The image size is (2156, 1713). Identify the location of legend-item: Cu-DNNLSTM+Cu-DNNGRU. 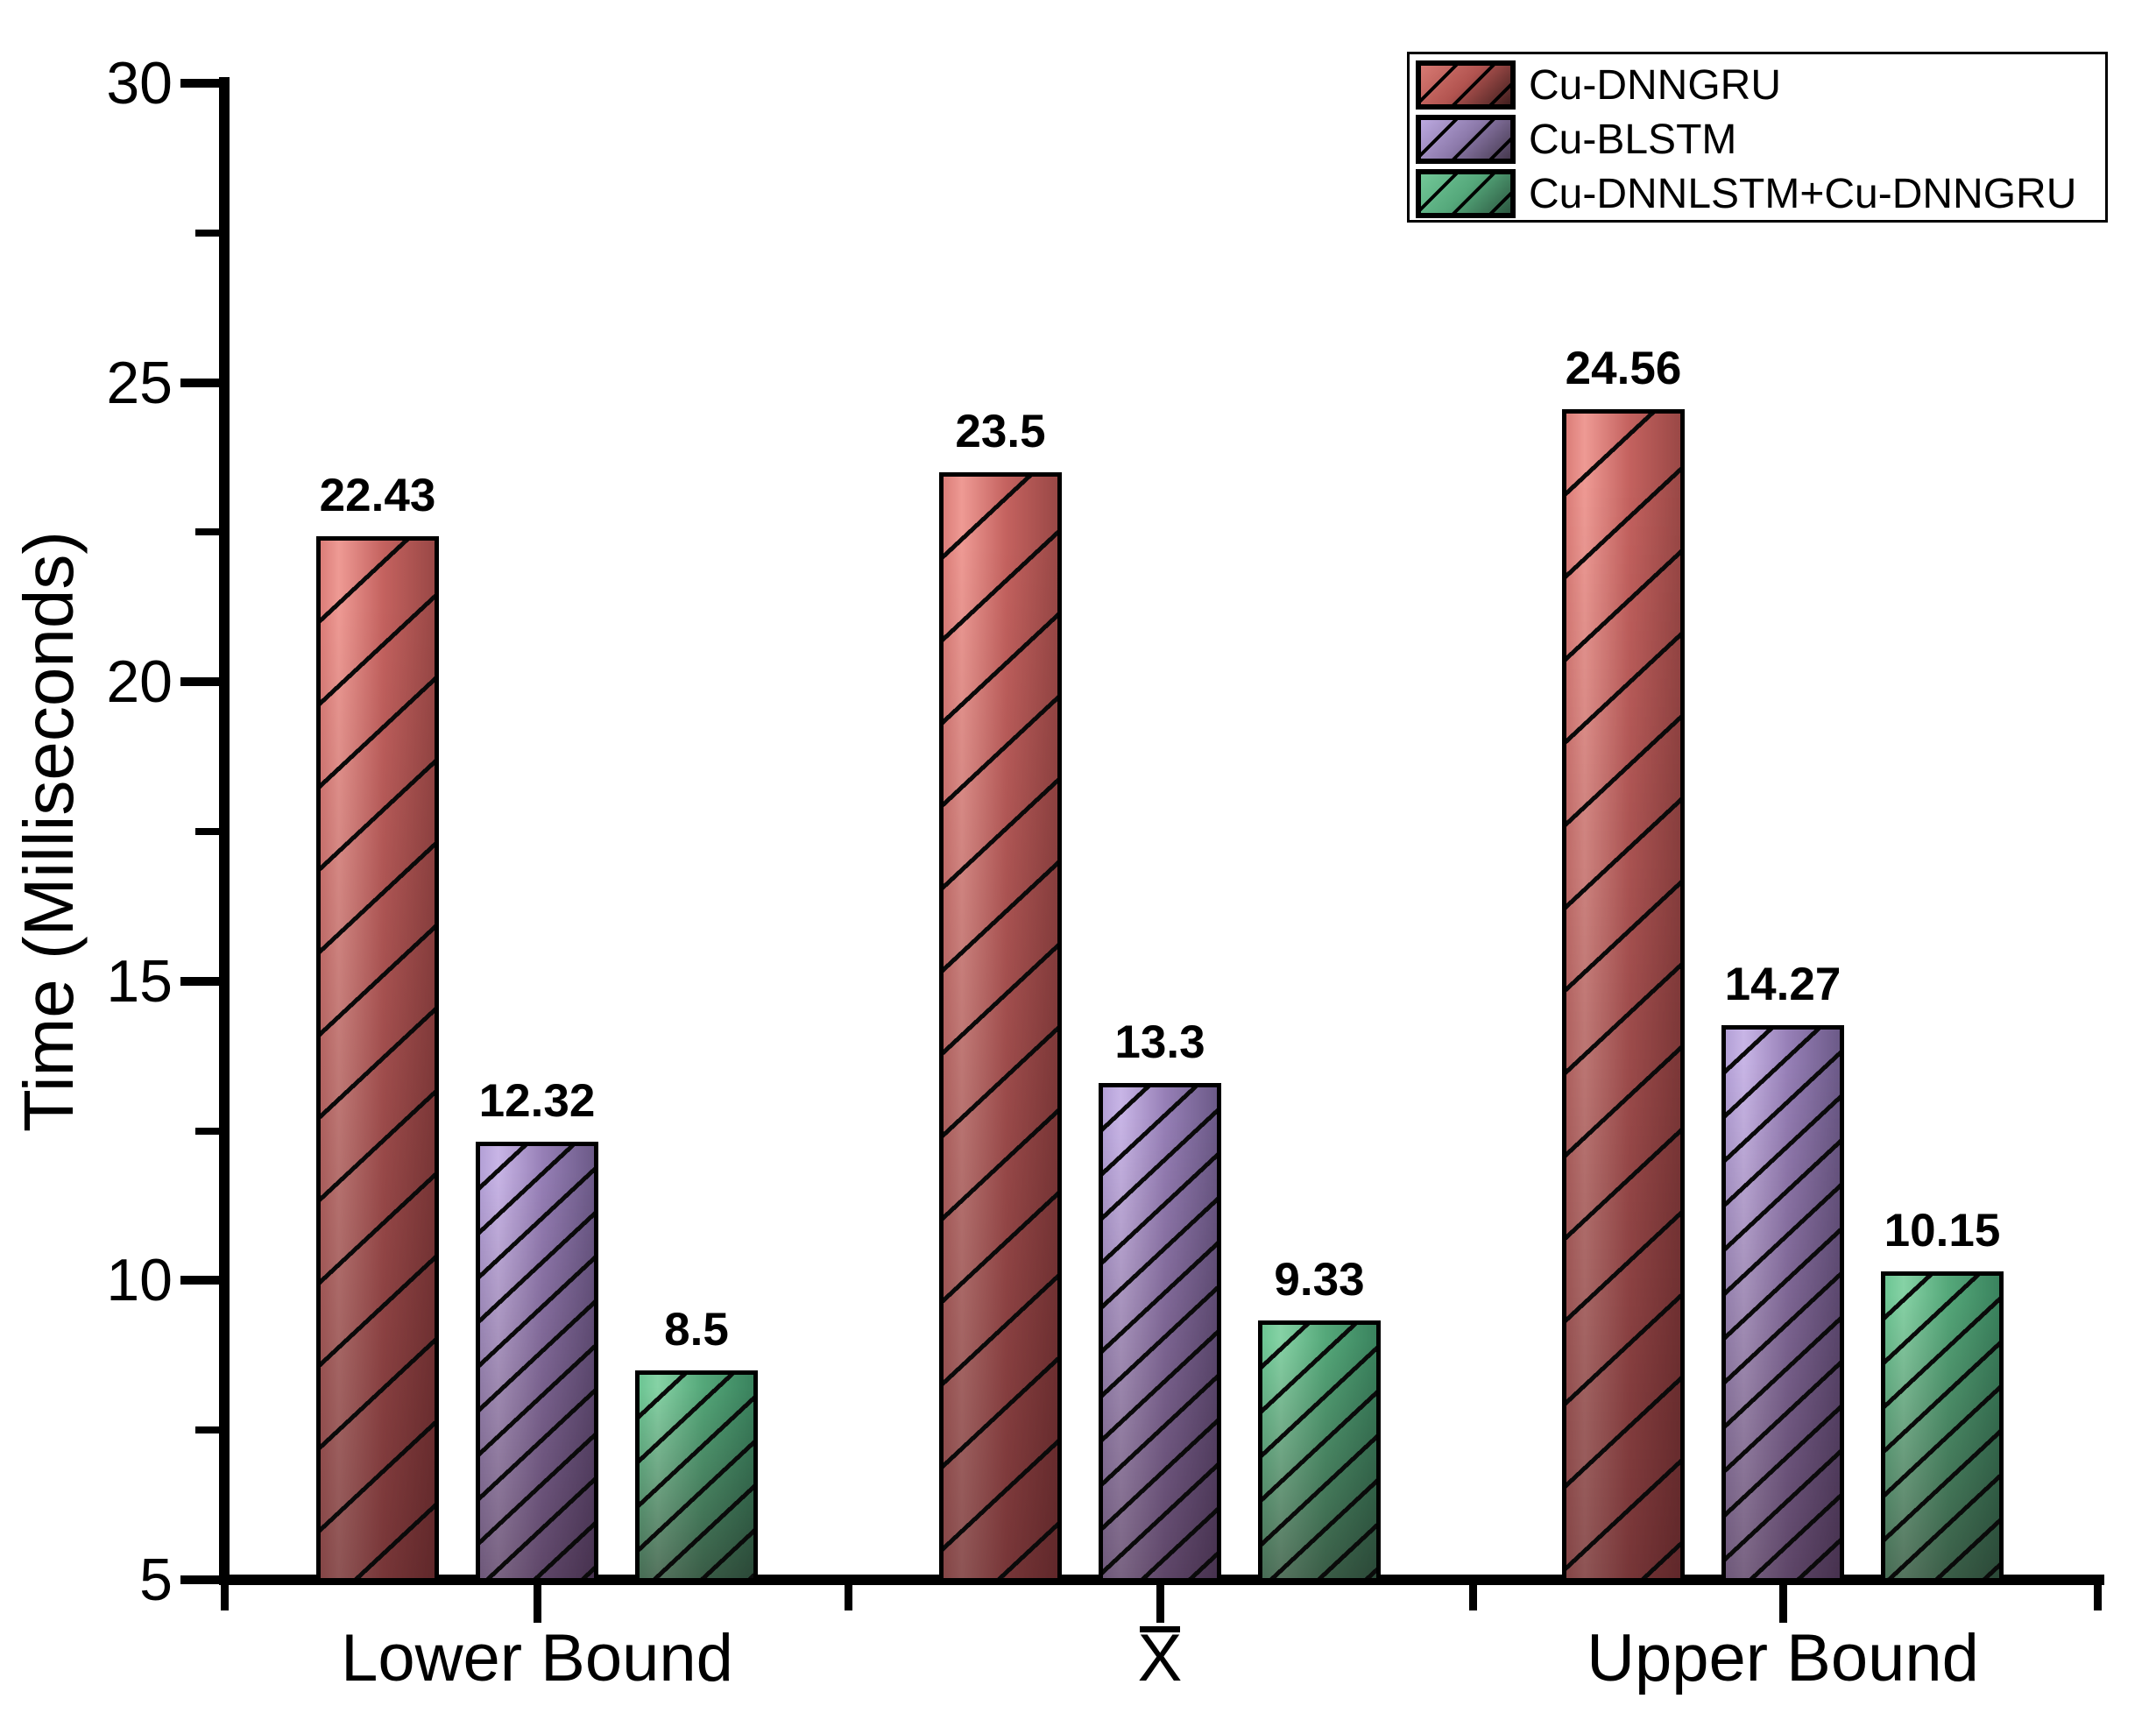
(1761, 193).